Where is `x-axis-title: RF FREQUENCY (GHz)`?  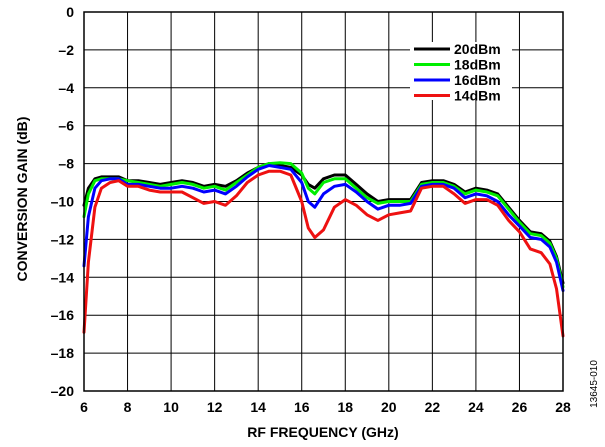 x-axis-title: RF FREQUENCY (GHz) is located at coordinates (322, 432).